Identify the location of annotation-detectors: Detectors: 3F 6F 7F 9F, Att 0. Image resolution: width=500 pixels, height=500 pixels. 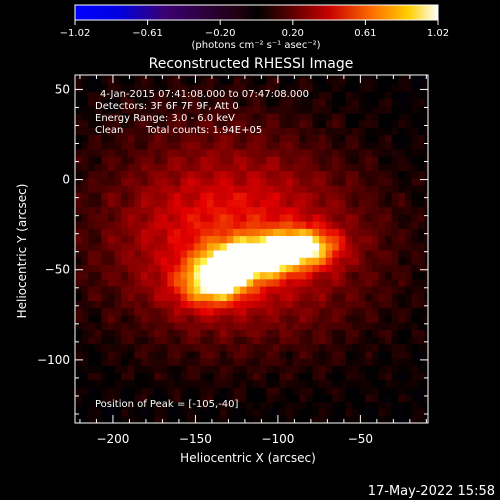
(167, 106).